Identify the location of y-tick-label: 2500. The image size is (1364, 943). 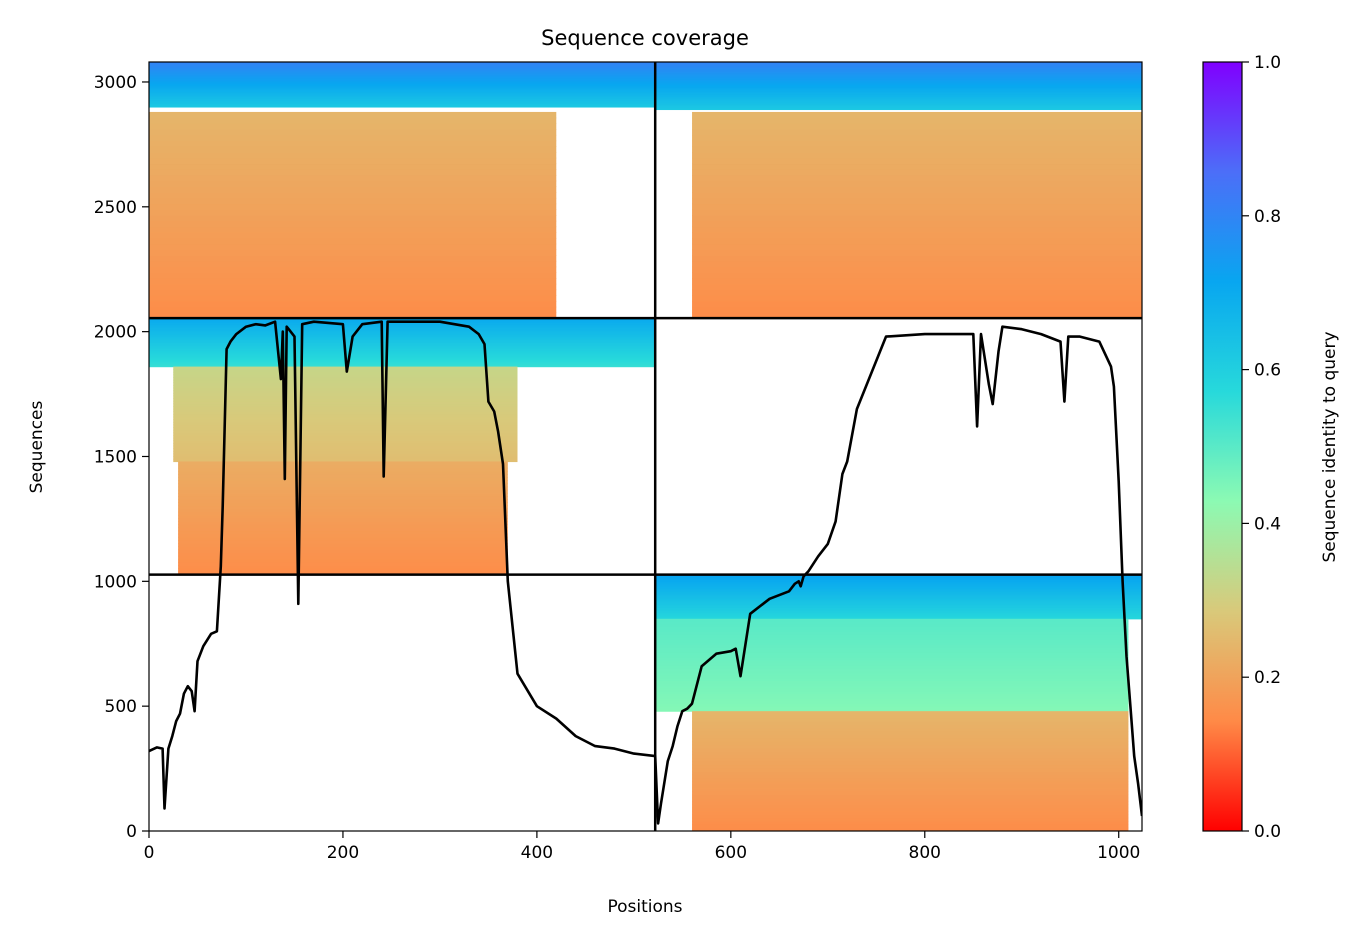
(115, 208).